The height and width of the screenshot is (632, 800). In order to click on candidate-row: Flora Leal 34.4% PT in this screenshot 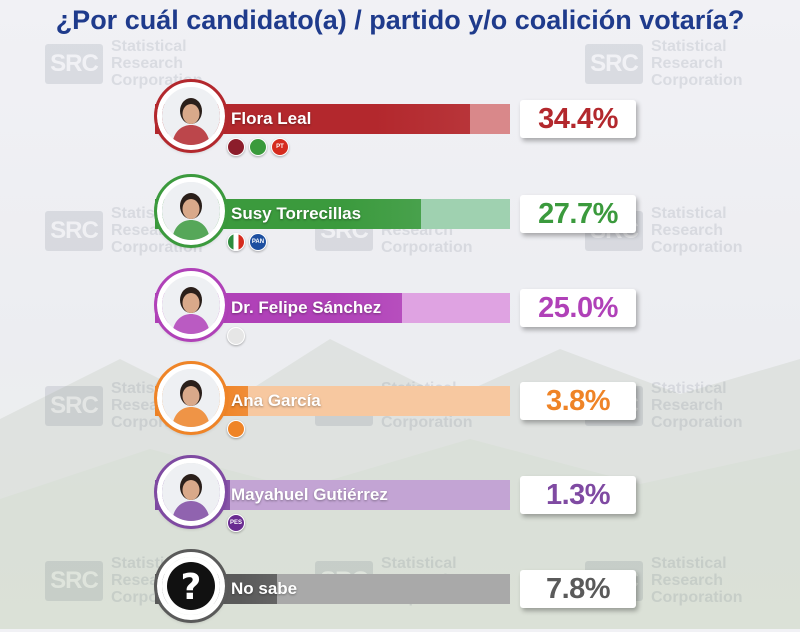, I will do `click(397, 120)`.